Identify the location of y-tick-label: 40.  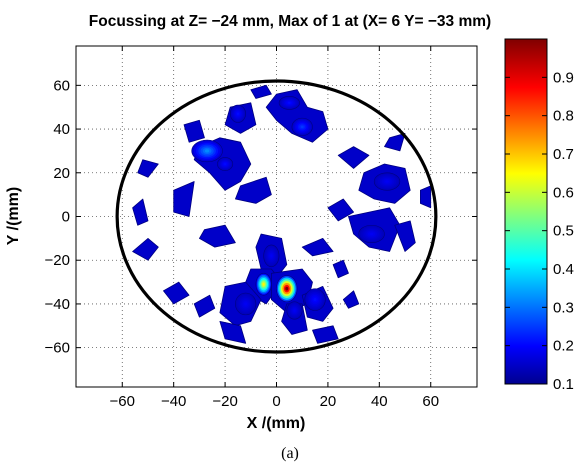
(61, 129).